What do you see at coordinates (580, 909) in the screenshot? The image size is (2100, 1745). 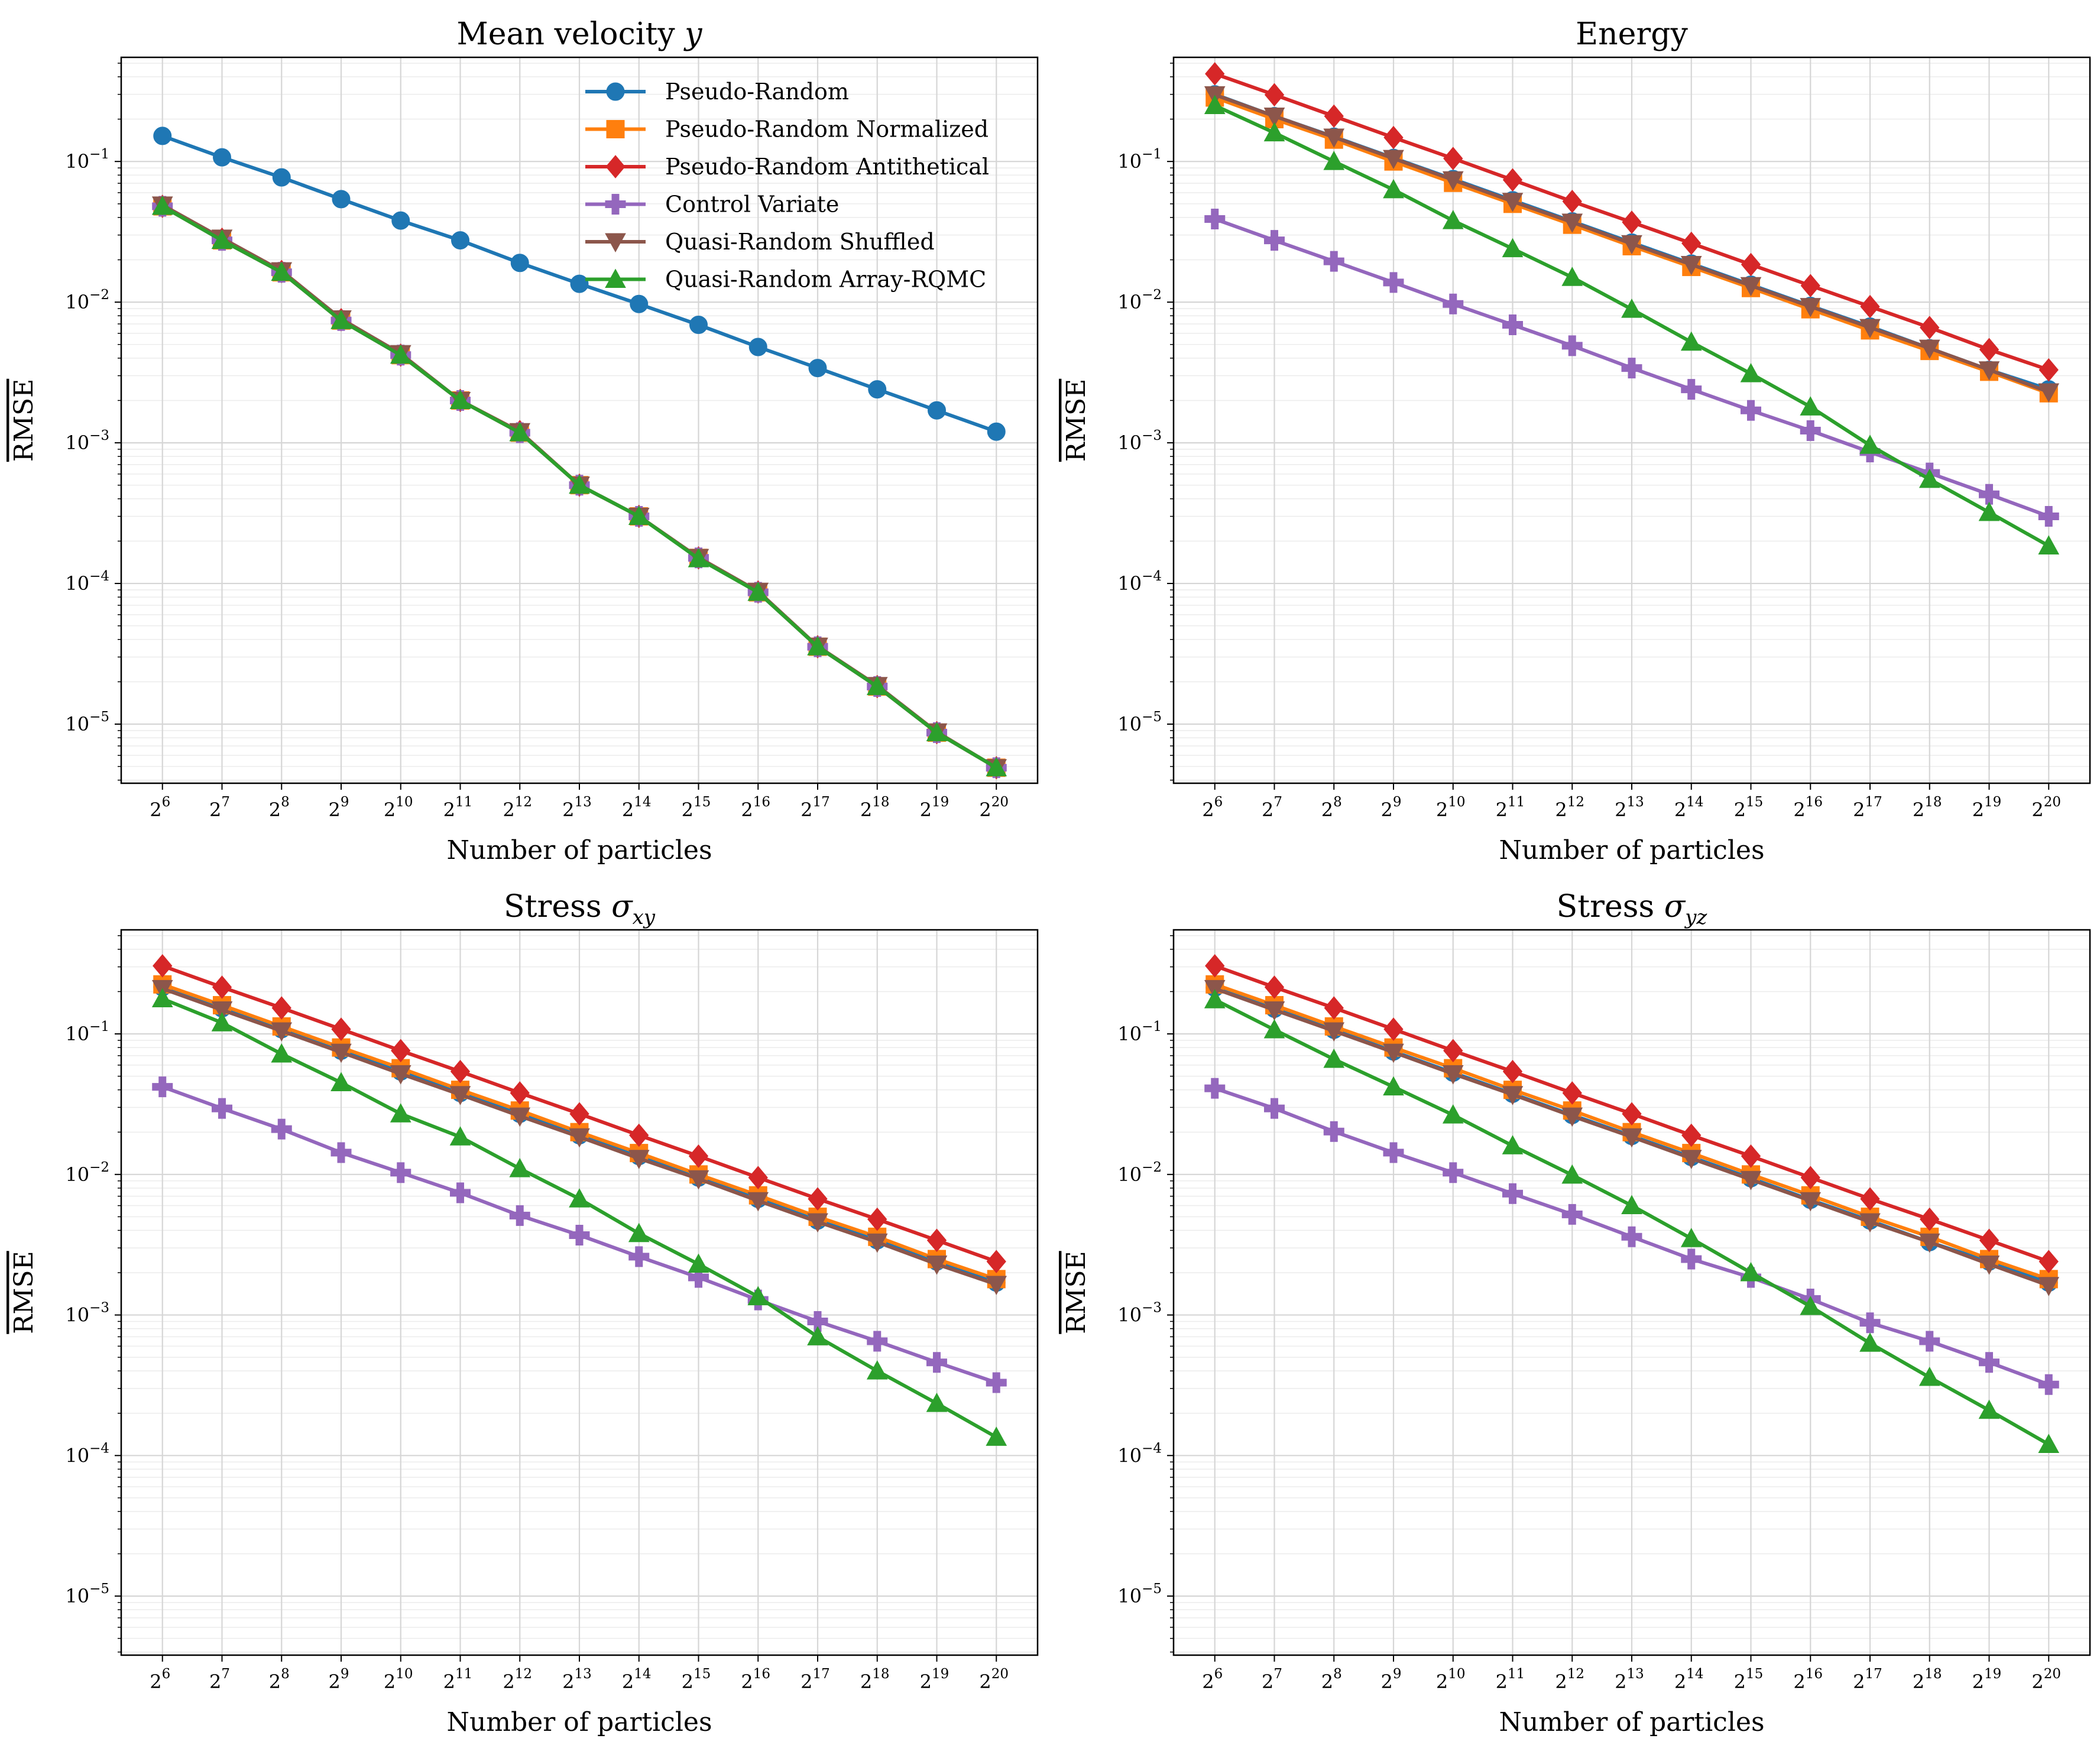 I see `panel-title: Stress σxy` at bounding box center [580, 909].